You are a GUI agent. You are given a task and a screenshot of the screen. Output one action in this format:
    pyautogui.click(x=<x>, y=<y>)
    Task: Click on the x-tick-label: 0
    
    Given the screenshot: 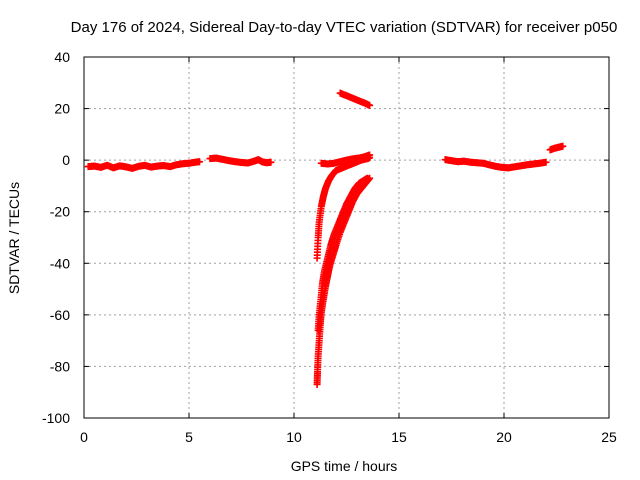 What is the action you would take?
    pyautogui.click(x=84, y=437)
    